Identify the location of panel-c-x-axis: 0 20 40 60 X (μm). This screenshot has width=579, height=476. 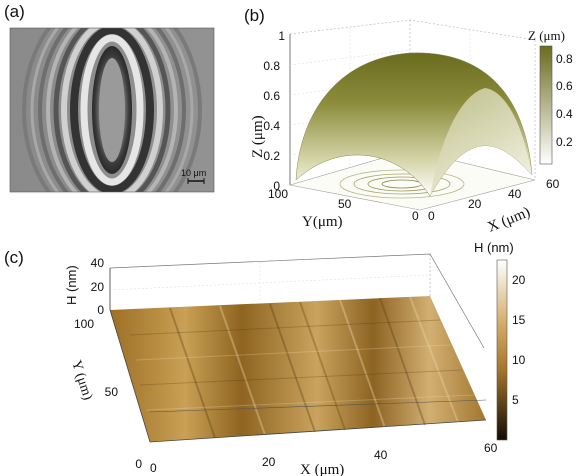
(324, 458).